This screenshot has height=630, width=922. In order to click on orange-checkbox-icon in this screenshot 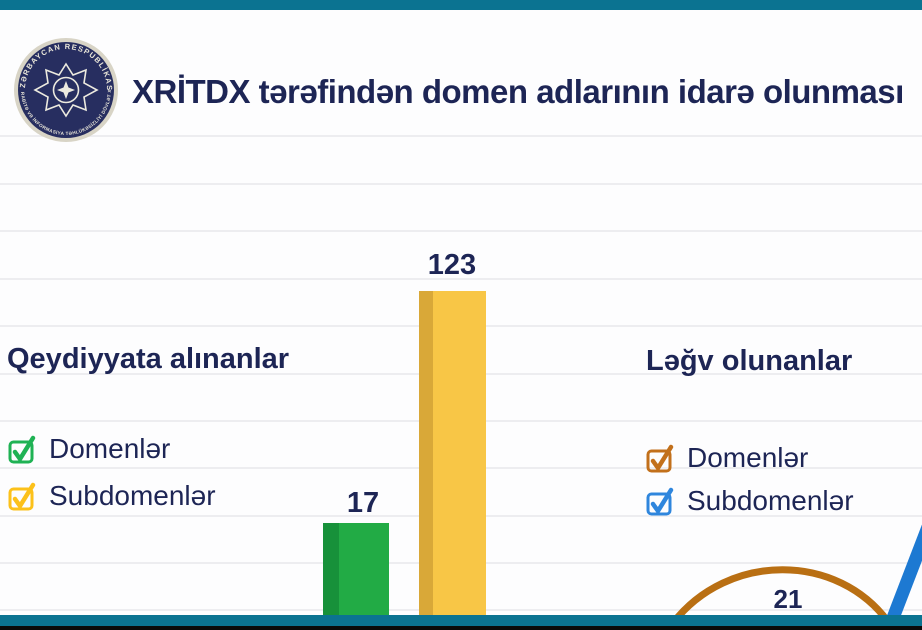, I will do `click(660, 458)`.